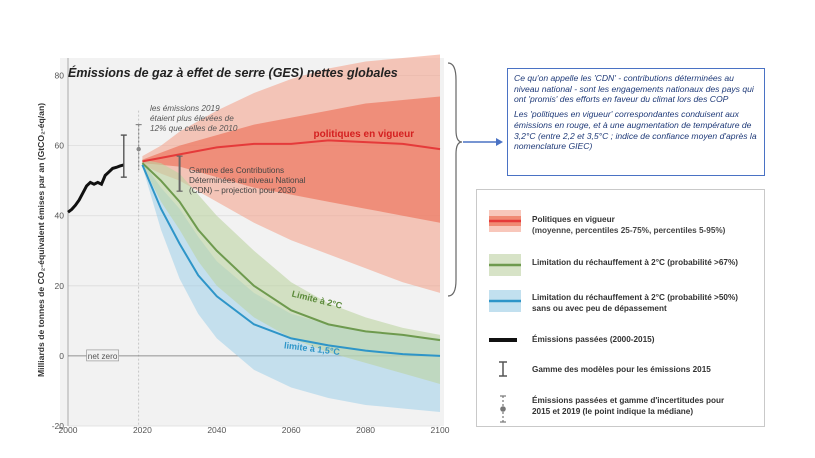  What do you see at coordinates (61, 356) in the screenshot?
I see `y-tick-label-1: 0` at bounding box center [61, 356].